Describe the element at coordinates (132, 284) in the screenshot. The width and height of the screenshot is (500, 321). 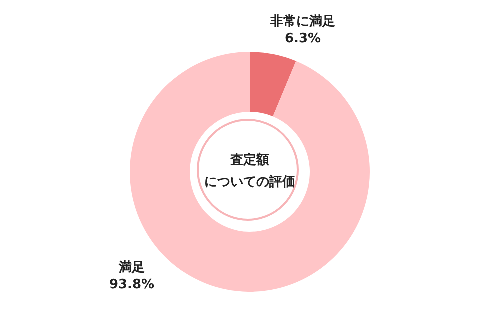
I see `data-label: 93.8%` at that location.